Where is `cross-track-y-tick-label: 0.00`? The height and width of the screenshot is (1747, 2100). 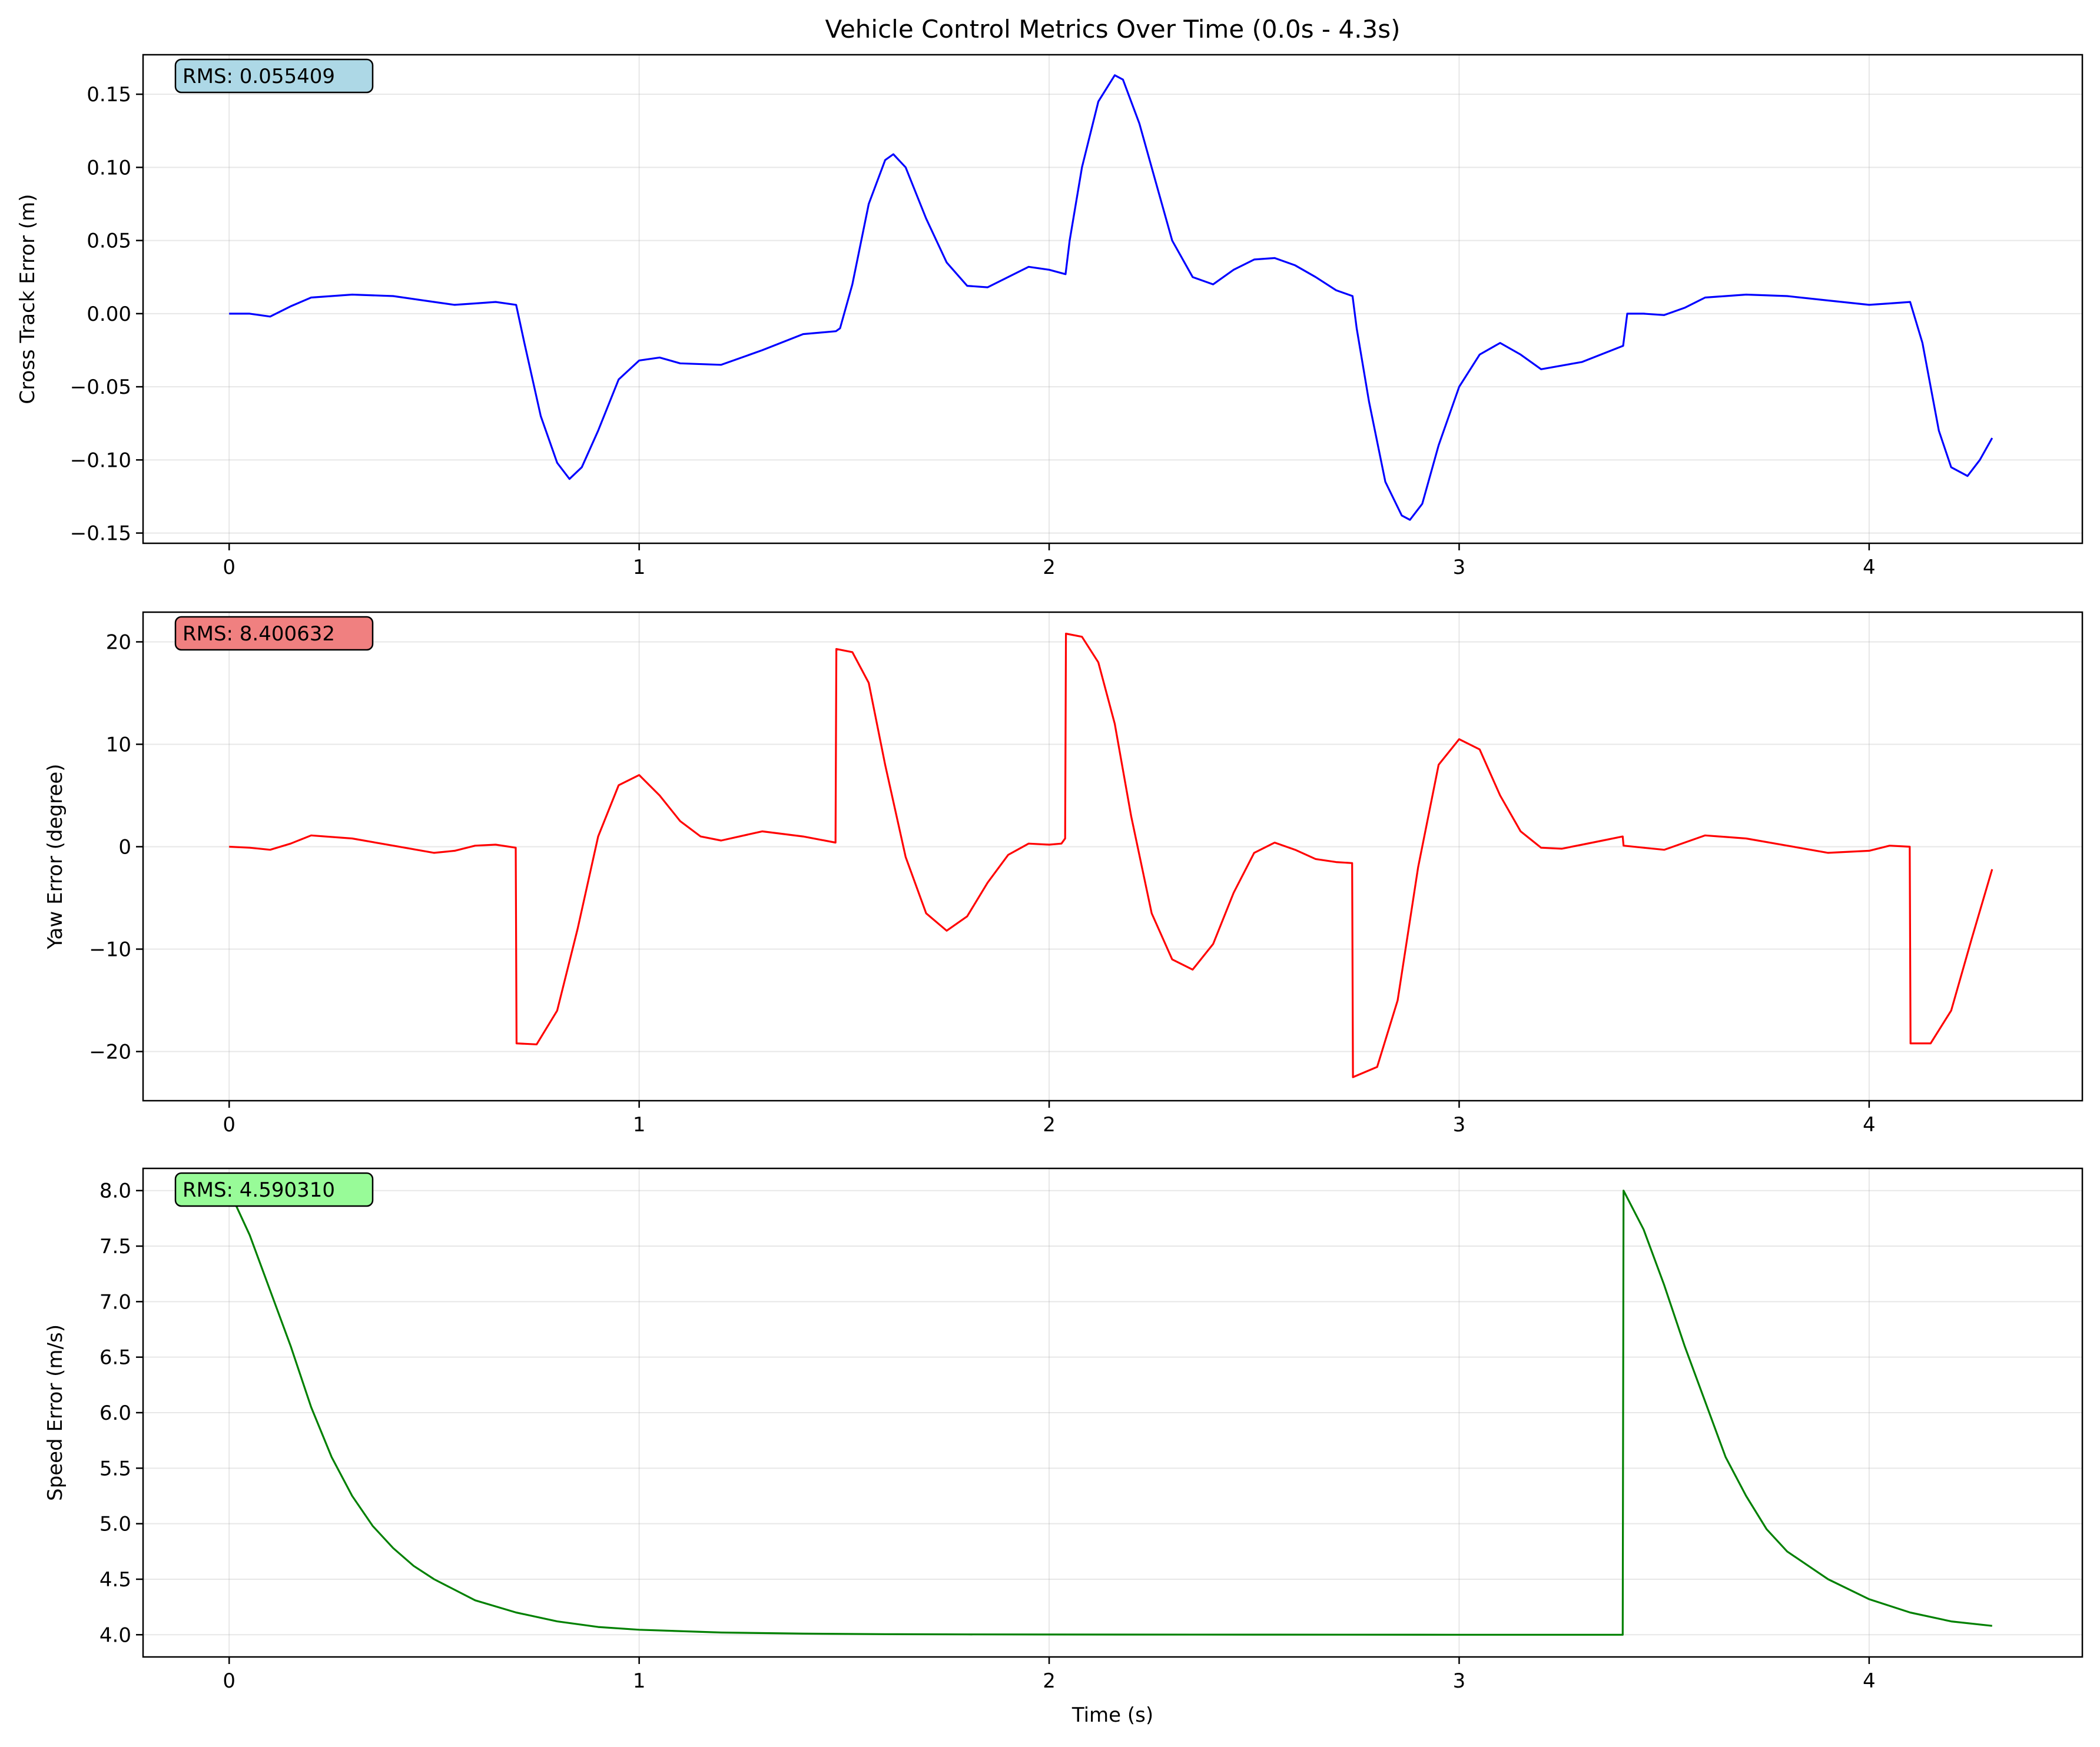 cross-track-y-tick-label: 0.00 is located at coordinates (109, 314).